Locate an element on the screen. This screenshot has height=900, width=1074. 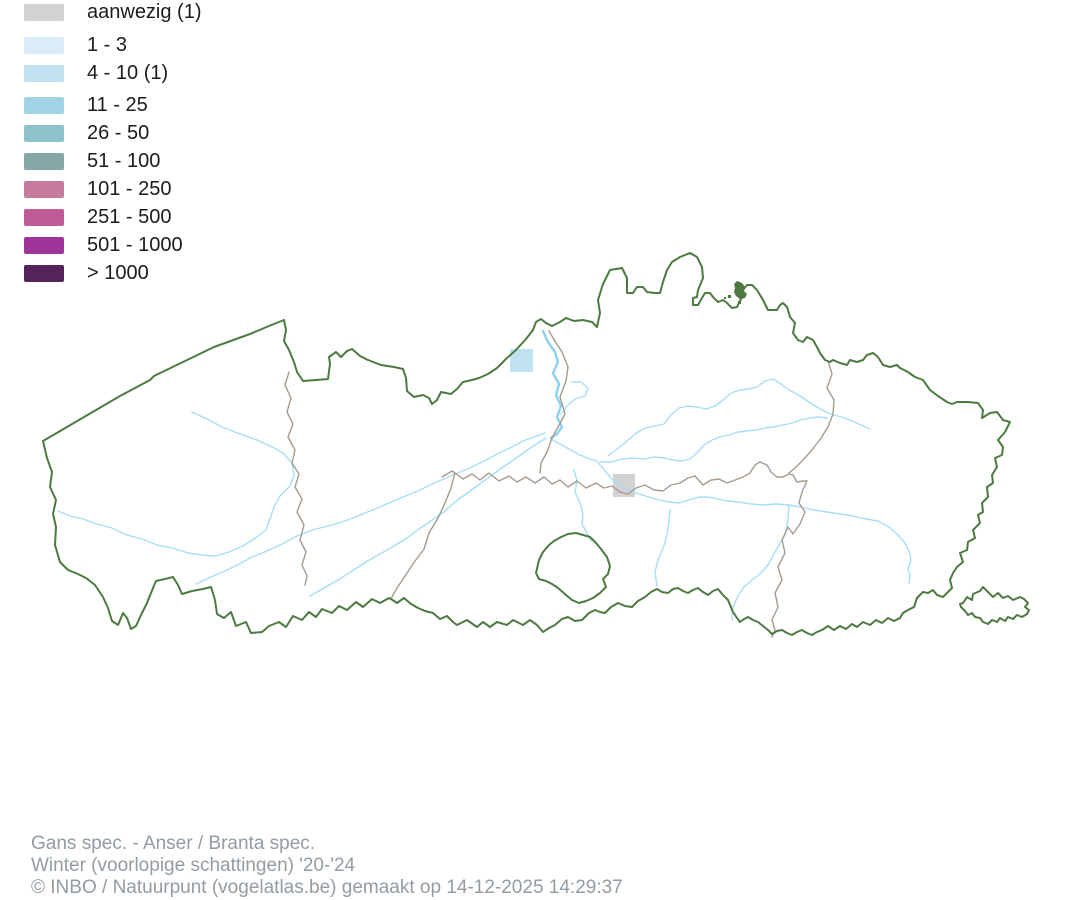
legend-label: aanwezig (1) is located at coordinates (144, 12).